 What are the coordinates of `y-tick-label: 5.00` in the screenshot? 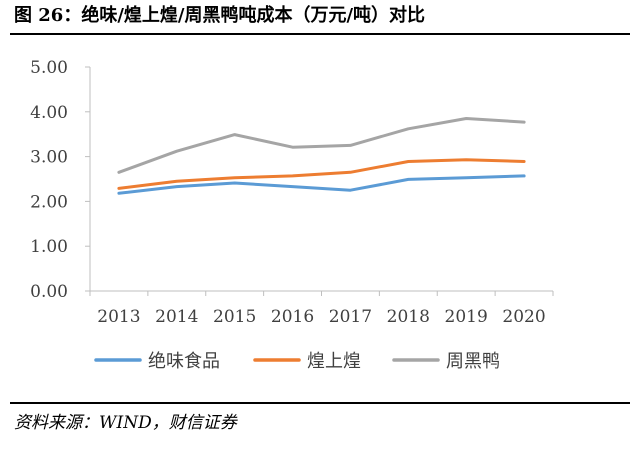 It's located at (49, 68).